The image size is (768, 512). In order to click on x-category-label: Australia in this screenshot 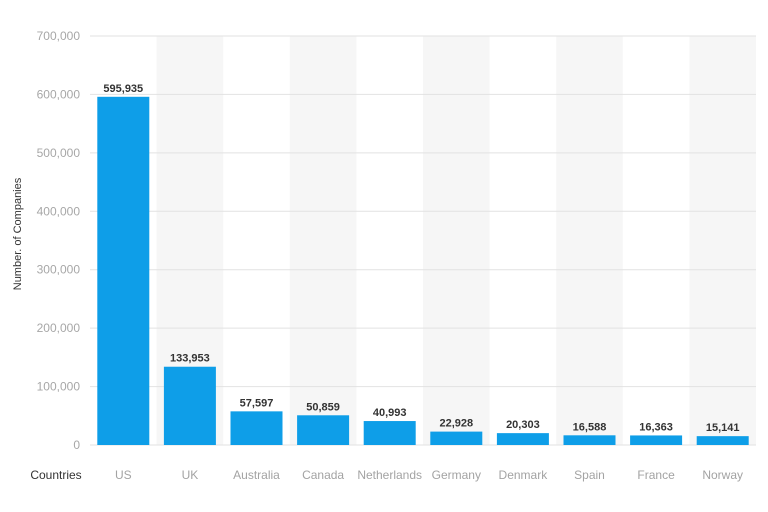, I will do `click(256, 475)`.